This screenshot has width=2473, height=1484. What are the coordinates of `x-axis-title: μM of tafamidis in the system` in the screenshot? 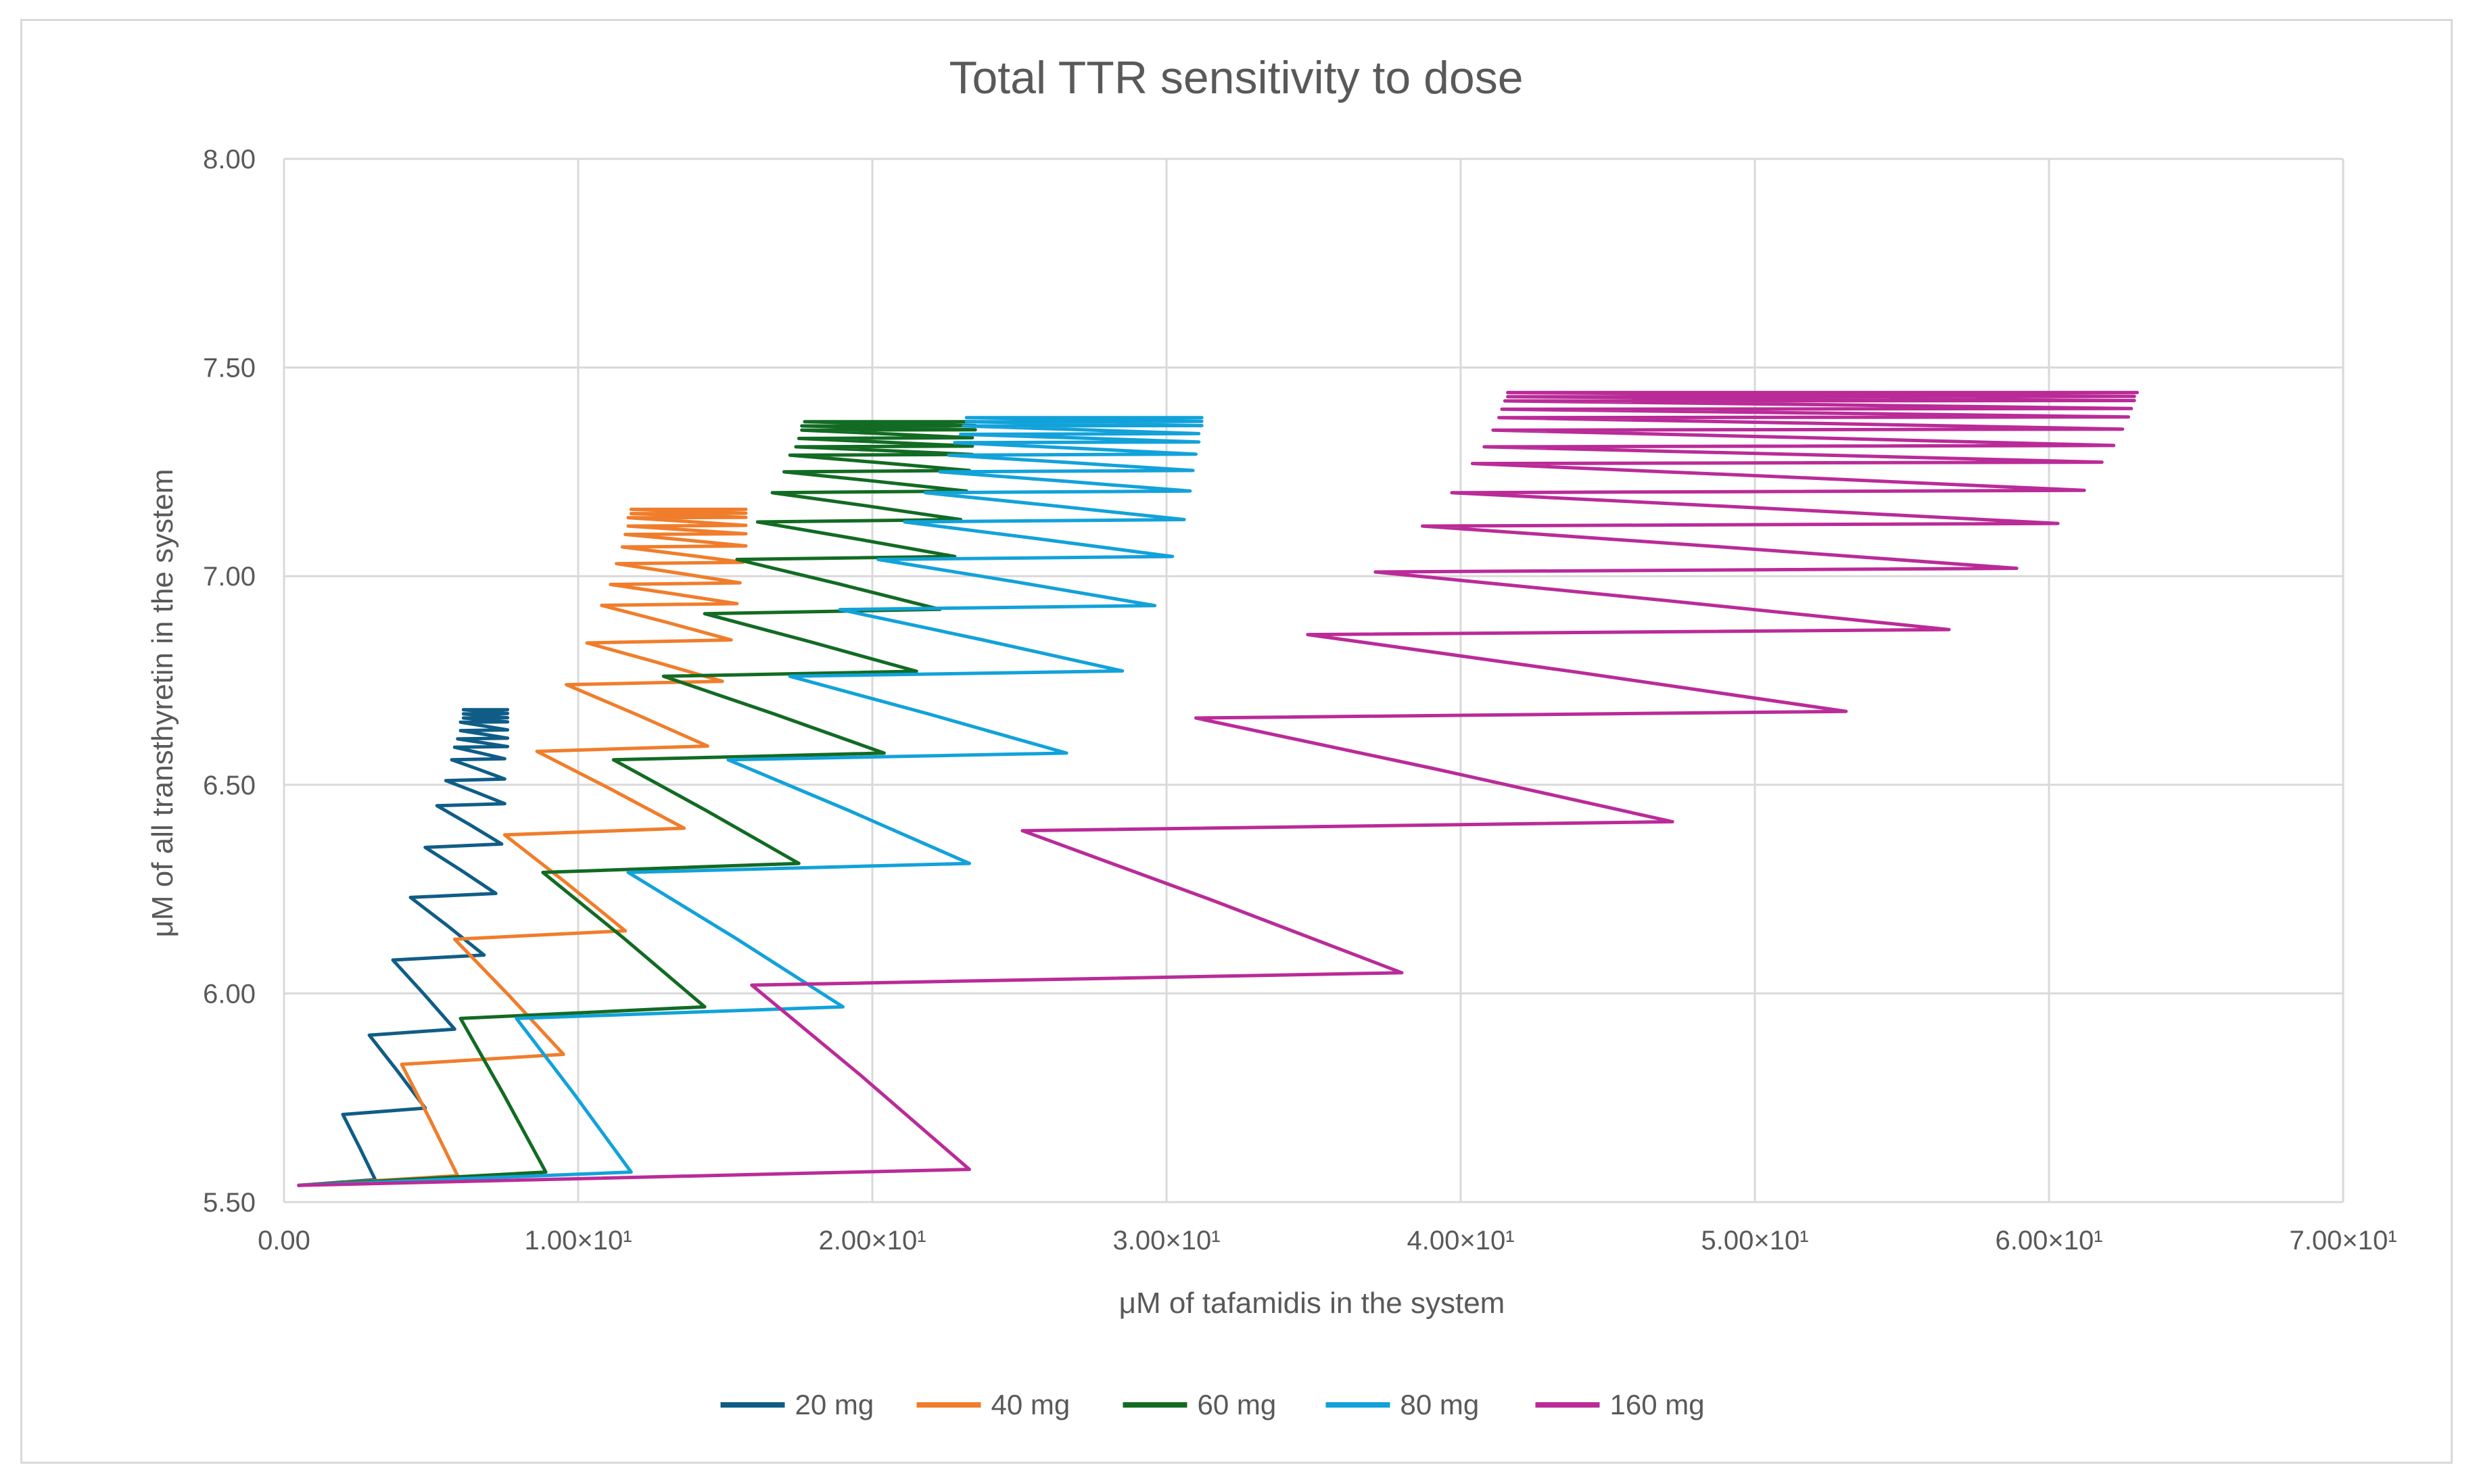 It's located at (1312, 1304).